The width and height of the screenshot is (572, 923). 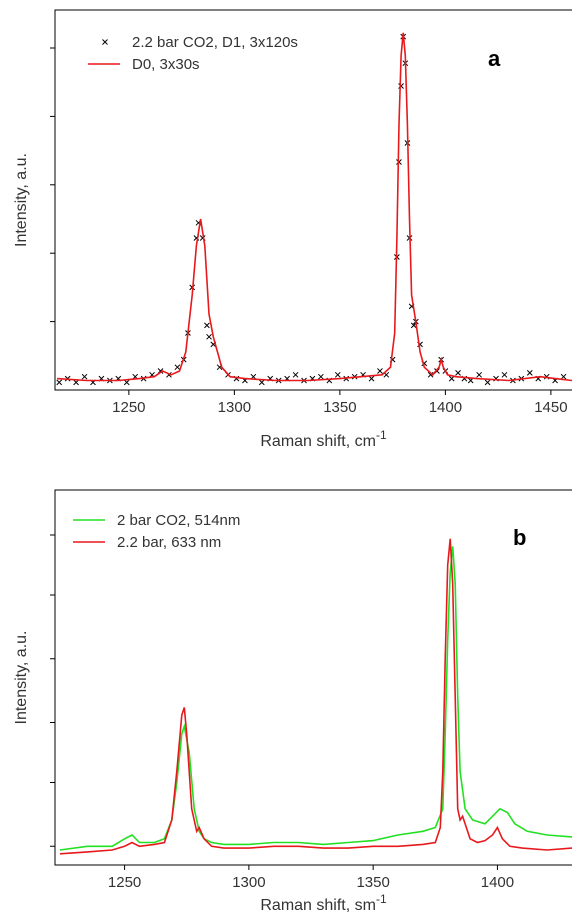 What do you see at coordinates (215, 42) in the screenshot?
I see `legend-label: 2.2 bar CO2, D1, 3x120s` at bounding box center [215, 42].